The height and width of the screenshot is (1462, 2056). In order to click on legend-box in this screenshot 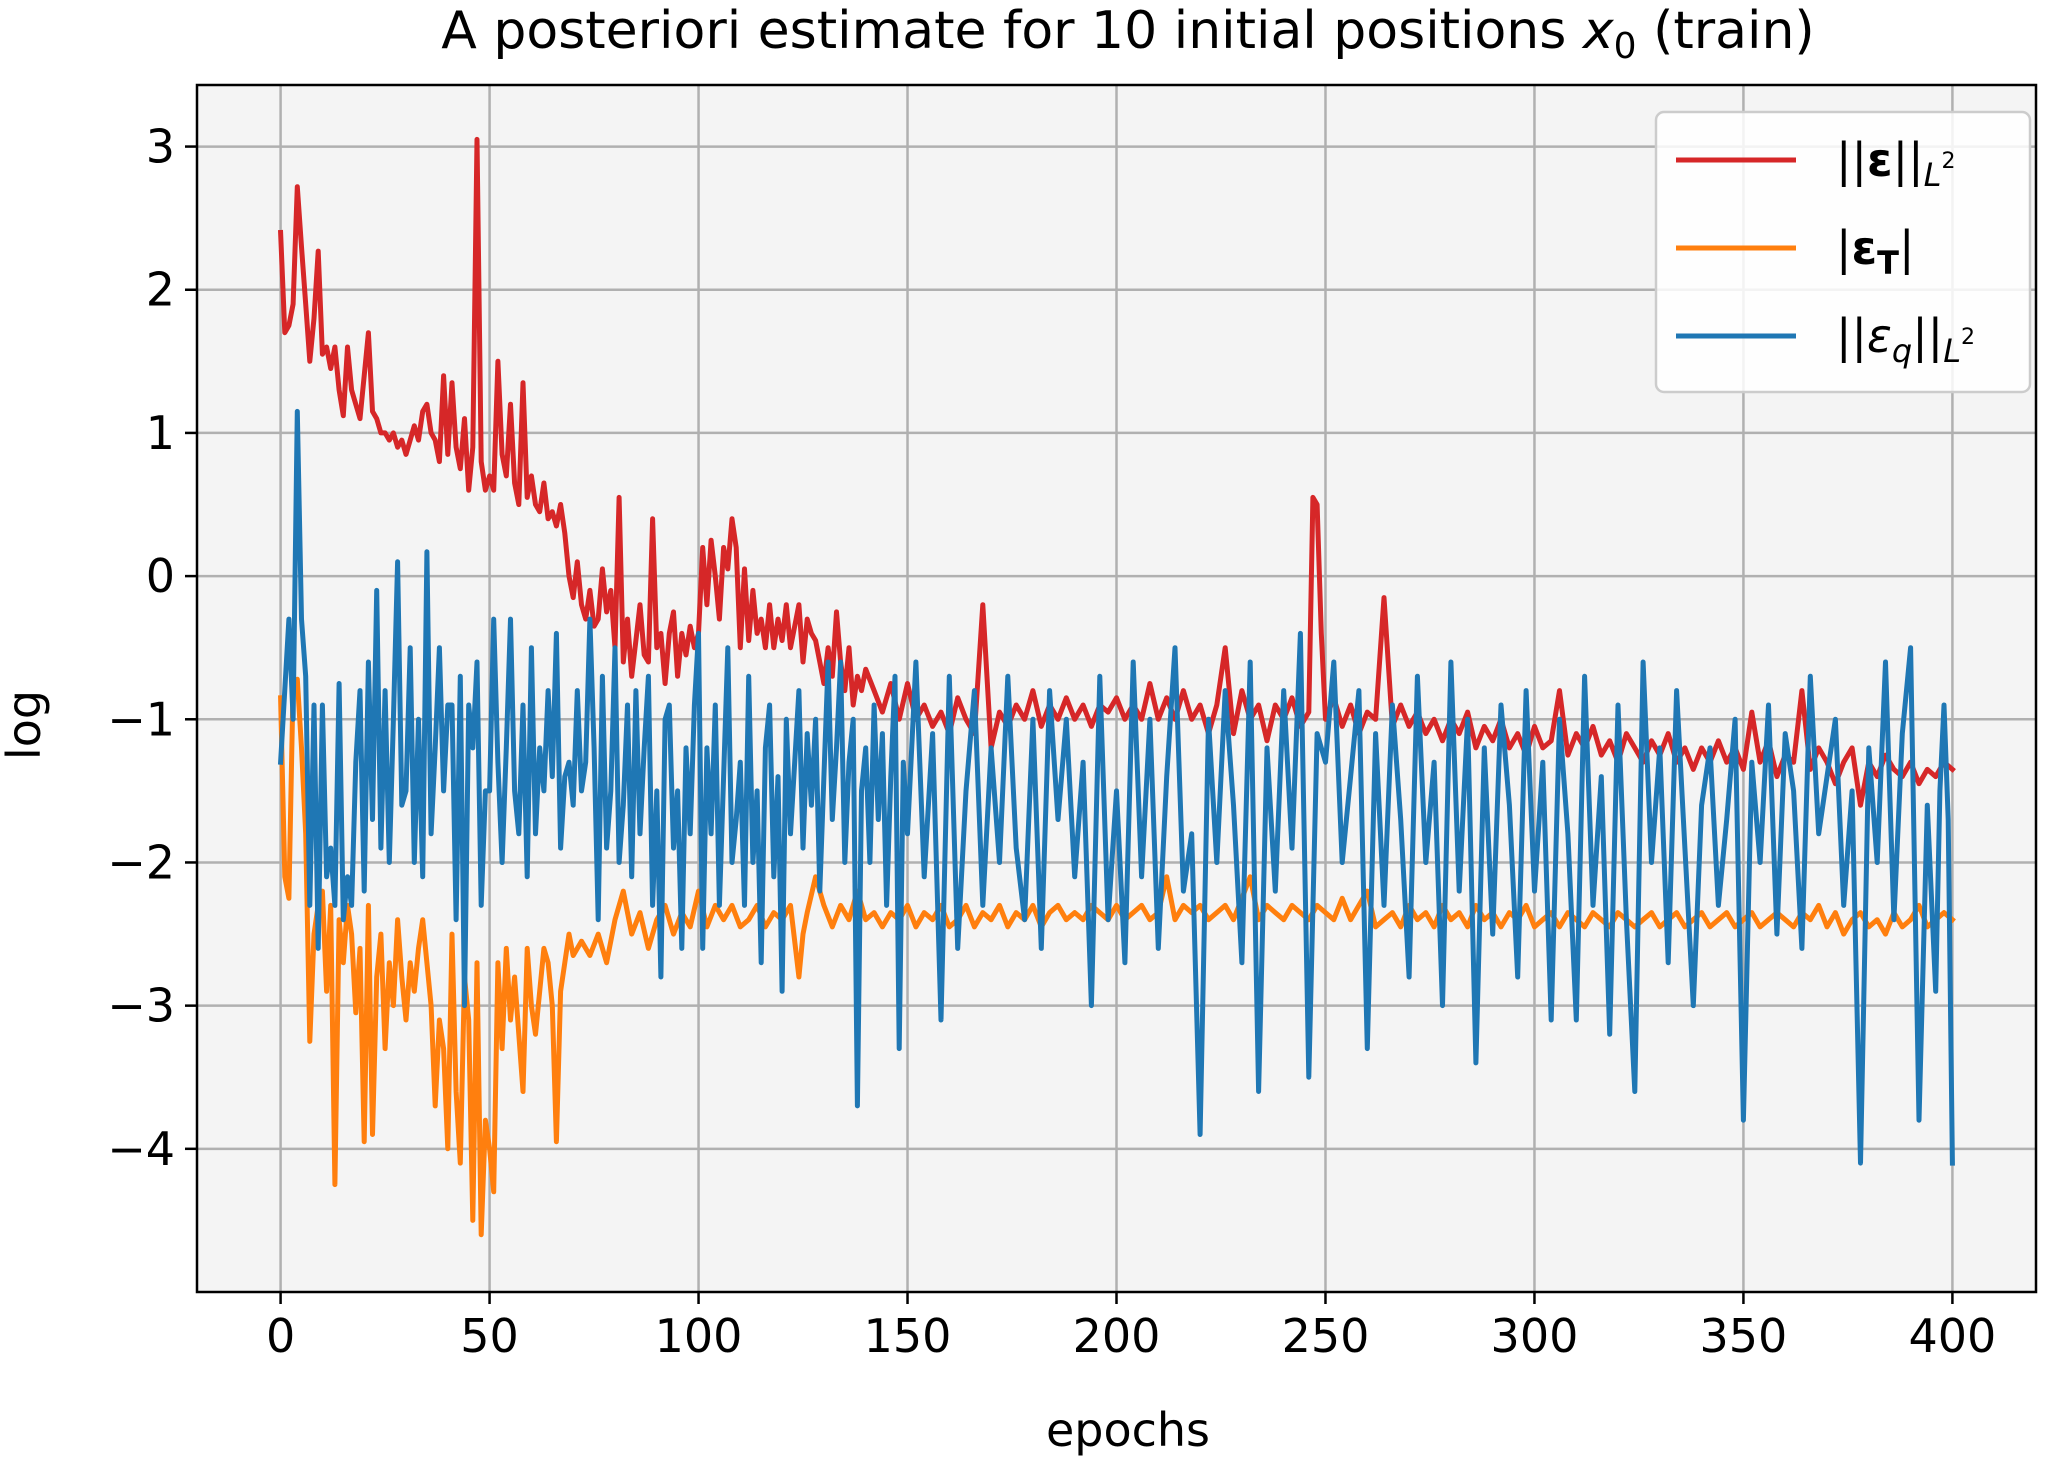, I will do `click(1843, 252)`.